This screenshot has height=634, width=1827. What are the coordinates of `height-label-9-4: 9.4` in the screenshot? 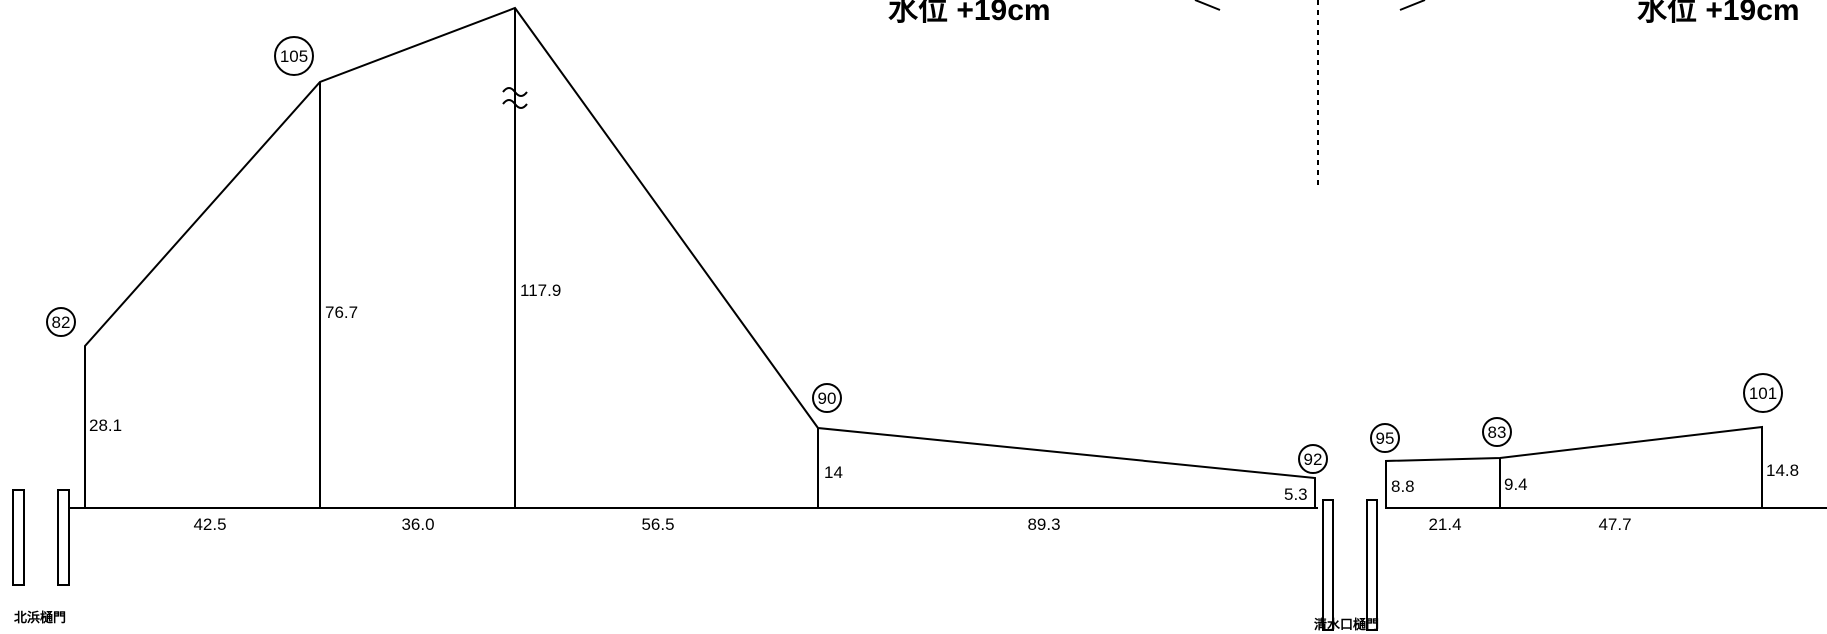 It's located at (1516, 484).